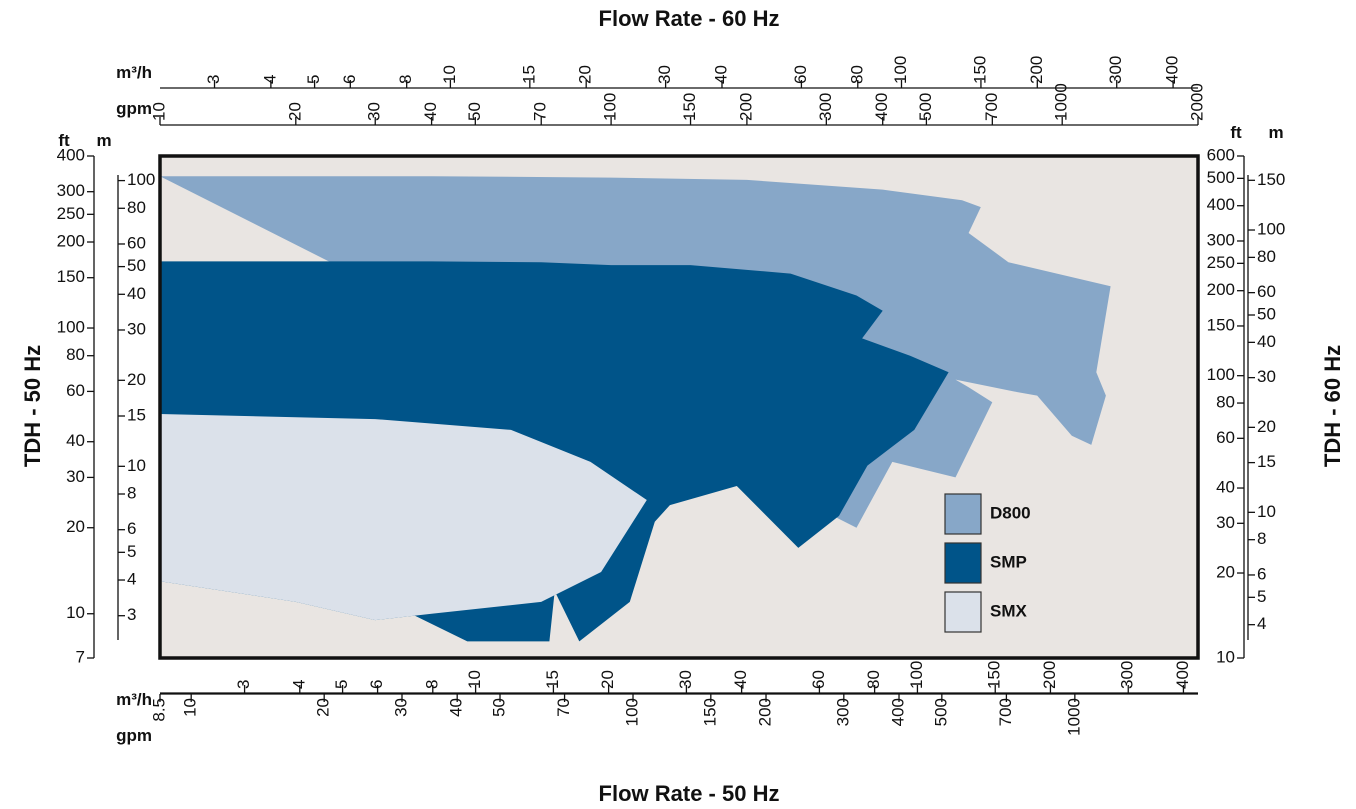  What do you see at coordinates (1221, 374) in the screenshot?
I see `right-ft-axis-tick-label: 100` at bounding box center [1221, 374].